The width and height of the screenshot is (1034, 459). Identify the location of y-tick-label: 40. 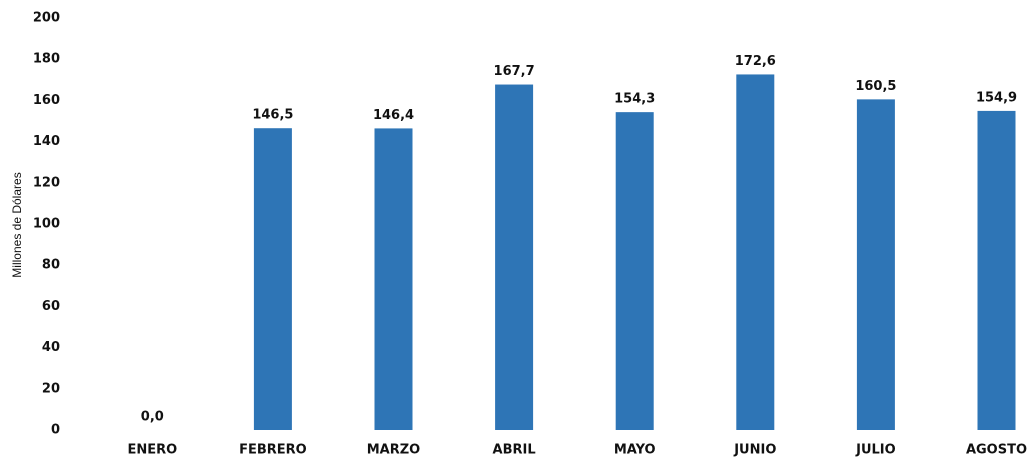
(51, 347).